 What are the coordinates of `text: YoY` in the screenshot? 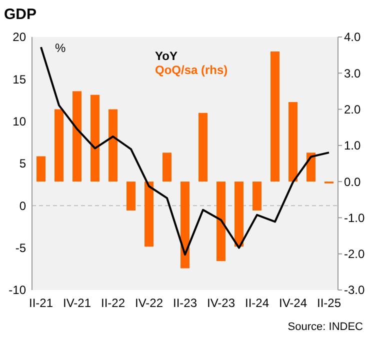 It's located at (166, 56).